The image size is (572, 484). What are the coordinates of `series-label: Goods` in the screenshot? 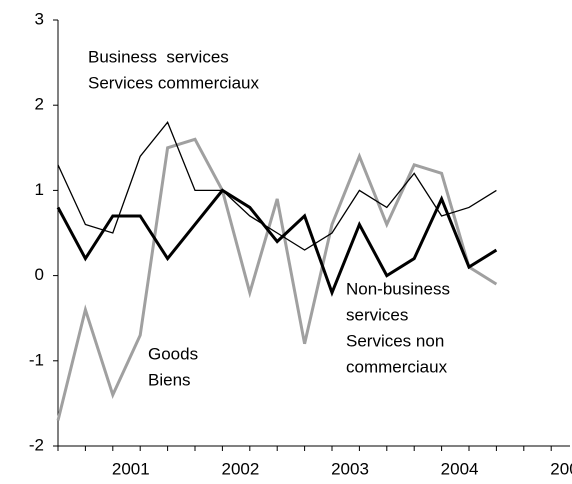 It's located at (173, 353).